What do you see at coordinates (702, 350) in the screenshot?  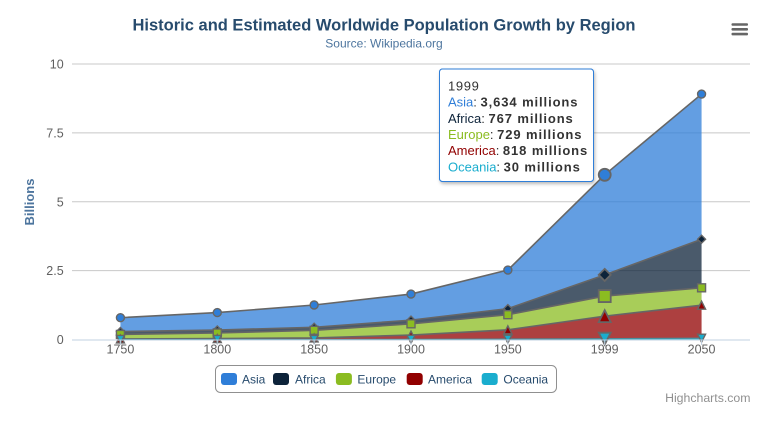 I see `svg-text: 2050` at bounding box center [702, 350].